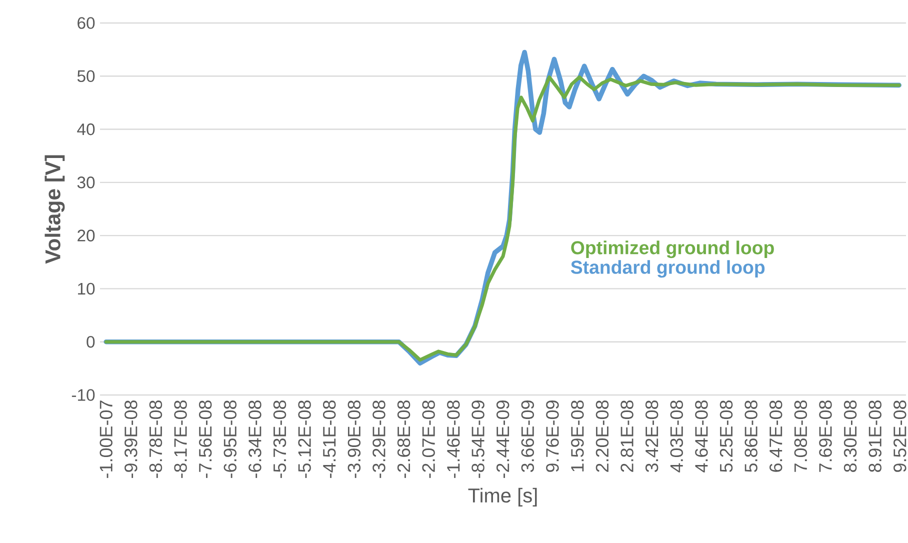  Describe the element at coordinates (602, 436) in the screenshot. I see `x-tick-label: 2.20E-08` at that location.